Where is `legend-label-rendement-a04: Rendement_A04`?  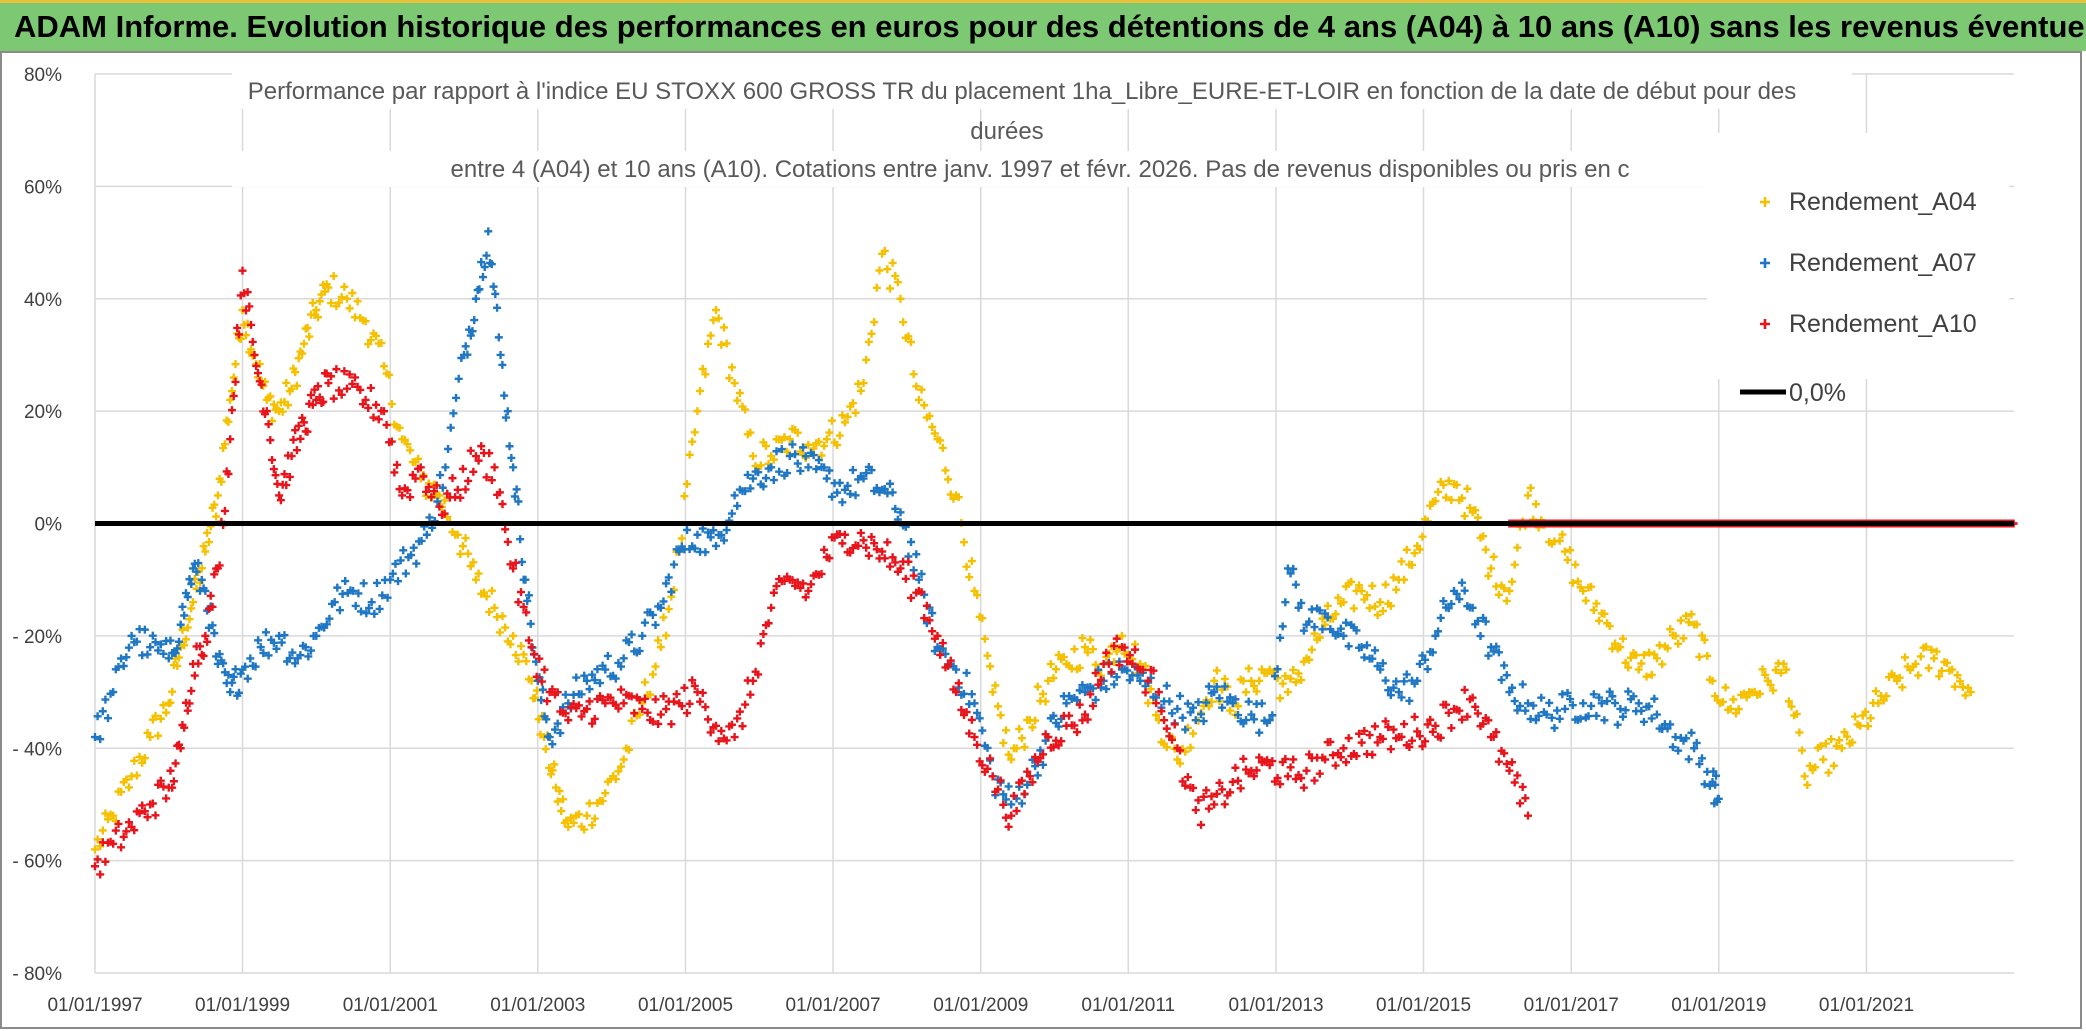 legend-label-rendement-a04: Rendement_A04 is located at coordinates (1883, 202).